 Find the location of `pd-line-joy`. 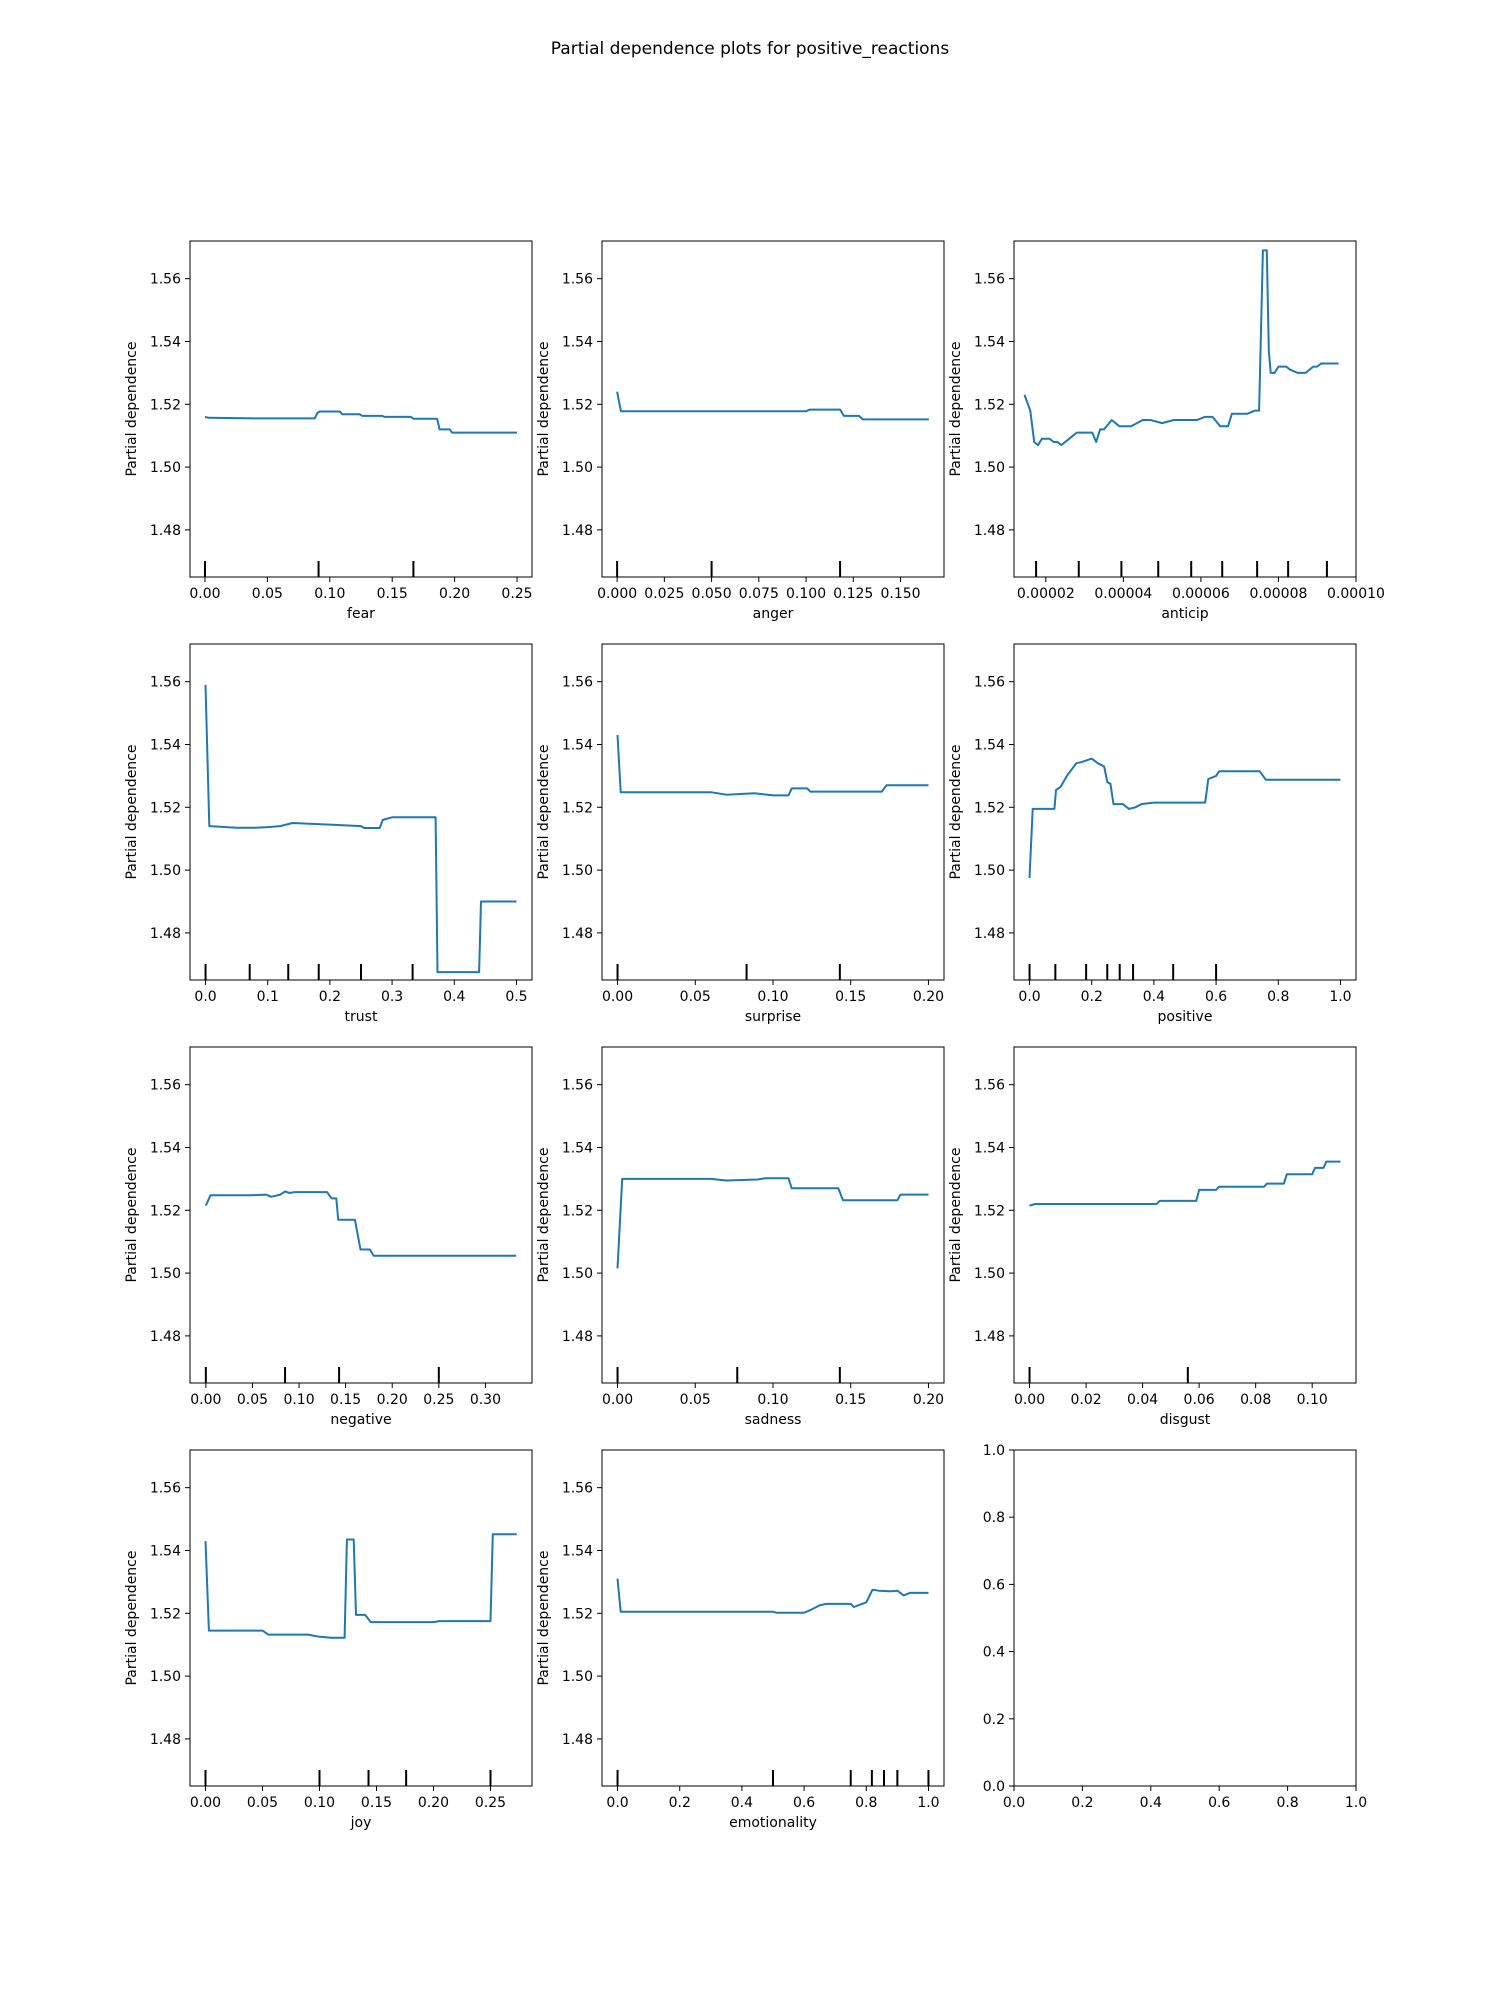

pd-line-joy is located at coordinates (360, 1586).